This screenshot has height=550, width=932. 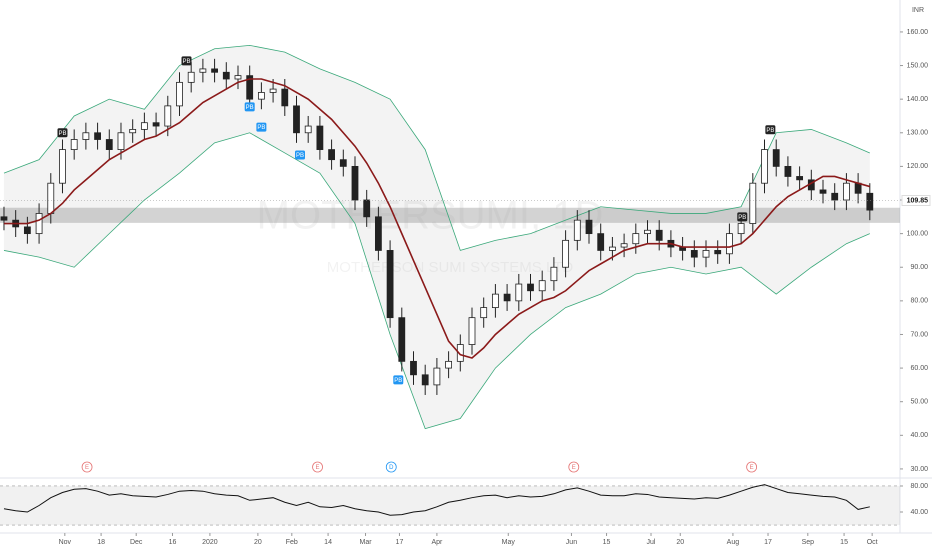 What do you see at coordinates (173, 542) in the screenshot?
I see `x-tick-label: 16` at bounding box center [173, 542].